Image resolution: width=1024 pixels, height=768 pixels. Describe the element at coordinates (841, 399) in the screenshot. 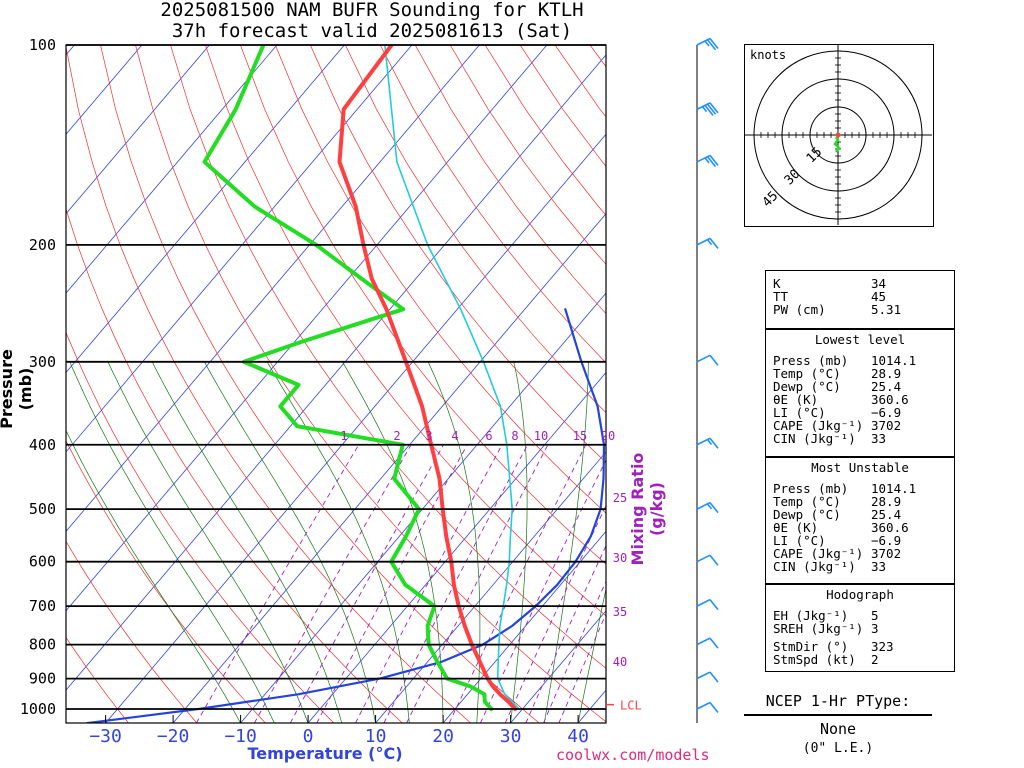

I see `index-row: θE (K) 360.6` at that location.